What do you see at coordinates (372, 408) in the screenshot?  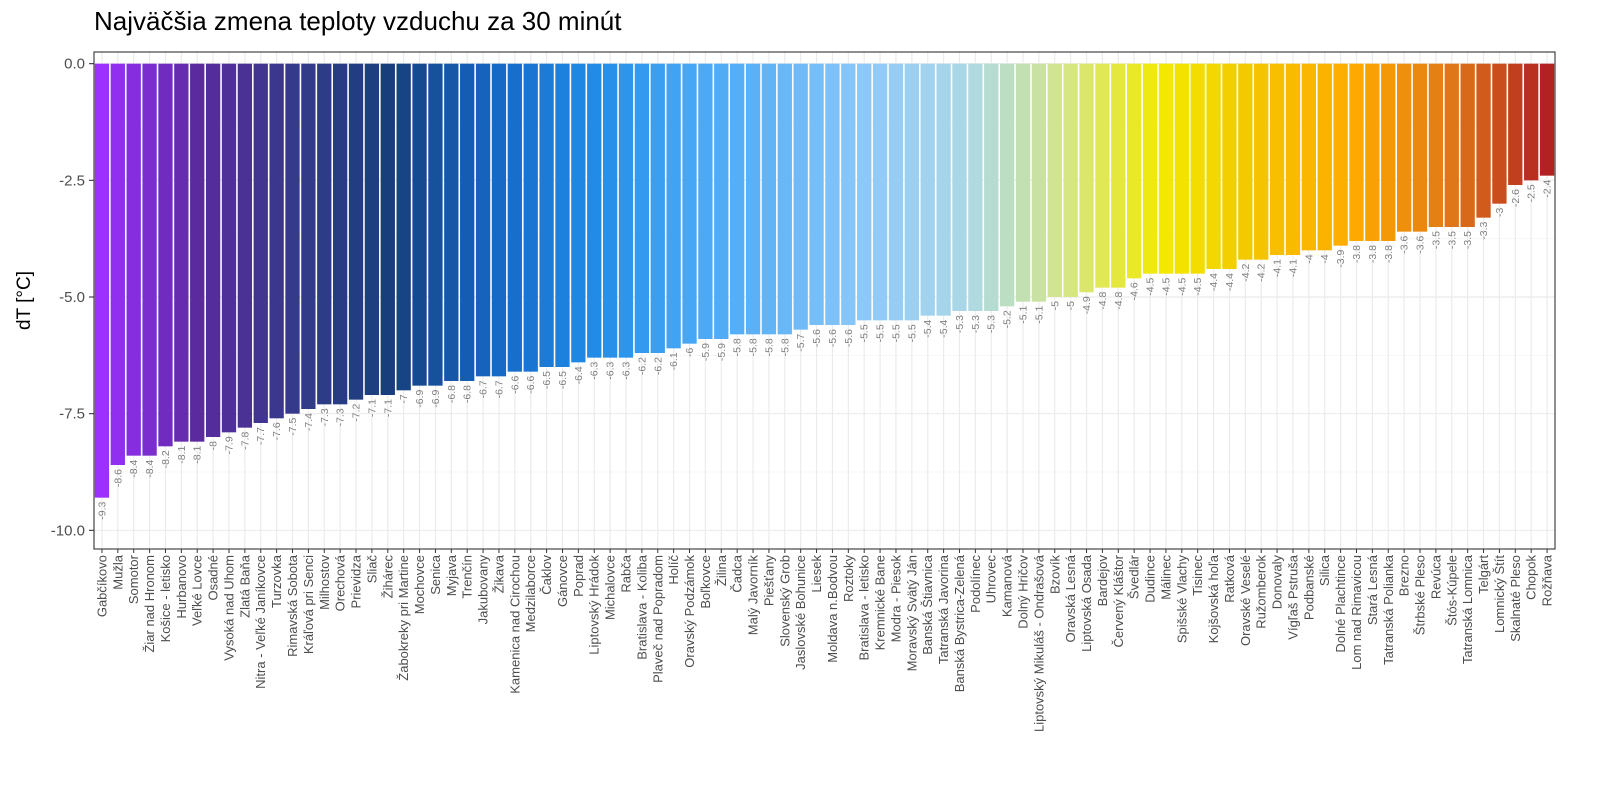 I see `value-label: -7.1` at bounding box center [372, 408].